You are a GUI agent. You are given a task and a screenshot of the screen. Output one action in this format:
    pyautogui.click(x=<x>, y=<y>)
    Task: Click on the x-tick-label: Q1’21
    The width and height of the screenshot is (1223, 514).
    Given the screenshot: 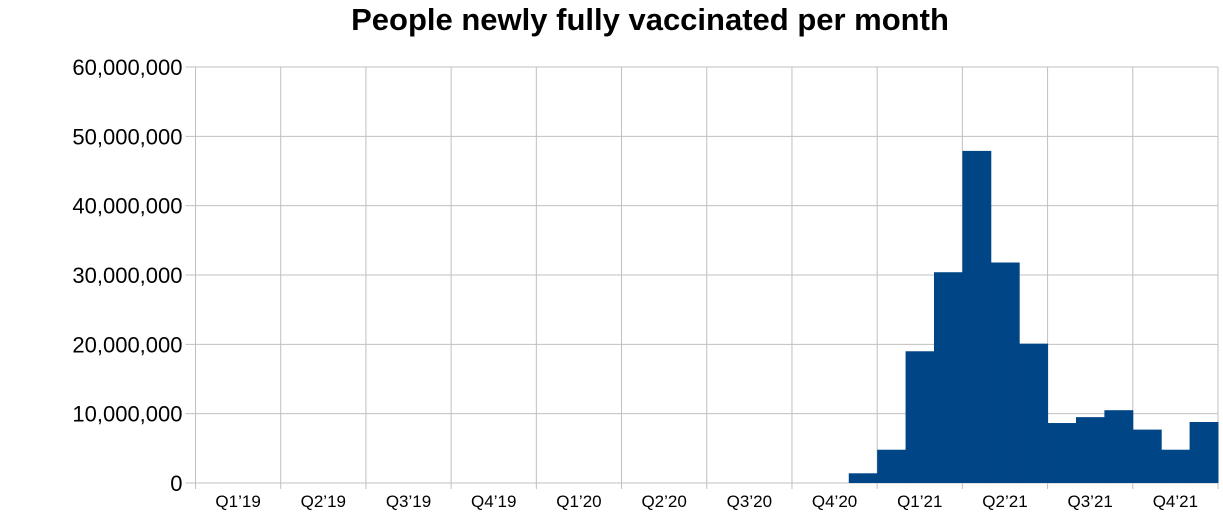 What is the action you would take?
    pyautogui.click(x=919, y=501)
    